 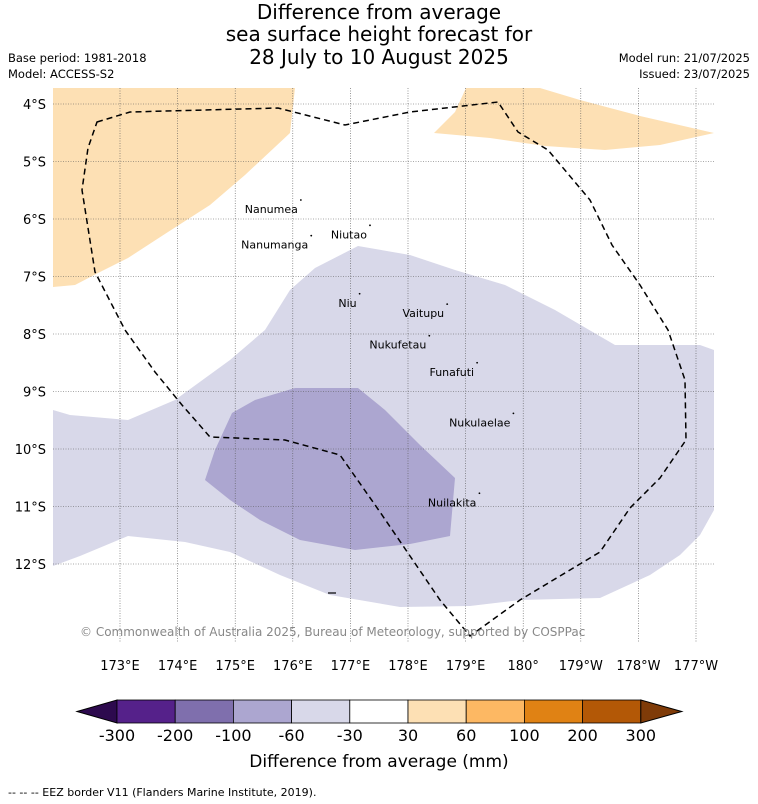 What do you see at coordinates (174, 187) in the screenshot?
I see `anomaly-fill-positive-west` at bounding box center [174, 187].